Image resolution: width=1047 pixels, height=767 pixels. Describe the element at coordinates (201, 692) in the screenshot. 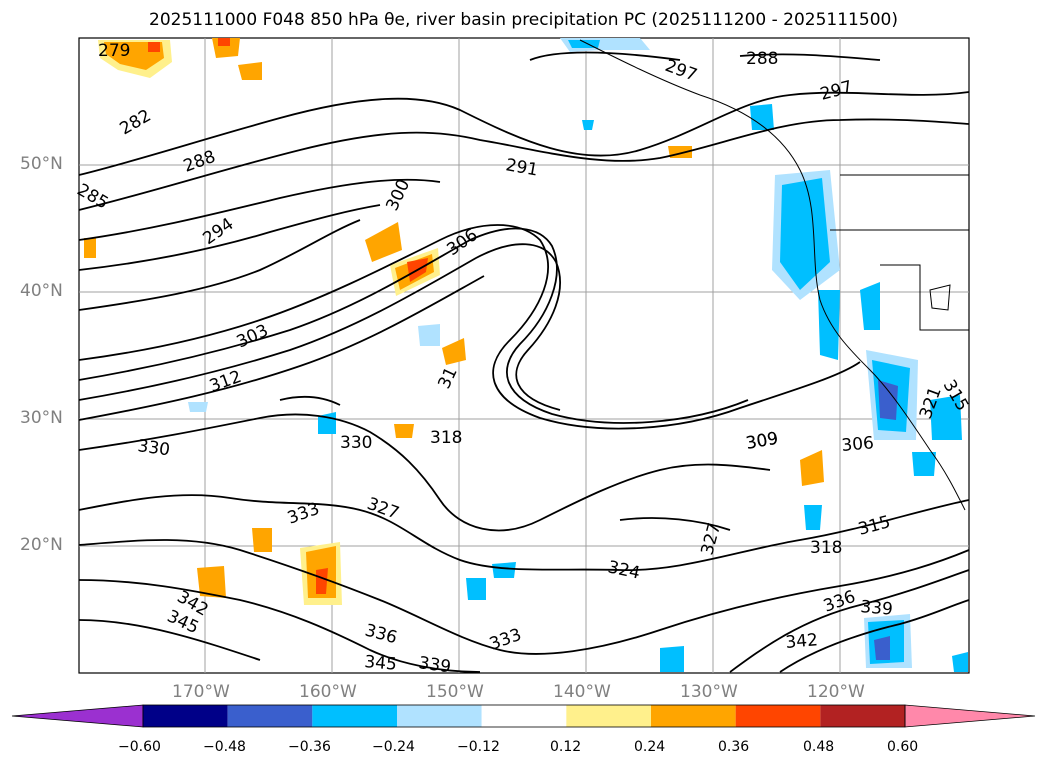

I see `lon-label: 170°W` at that location.